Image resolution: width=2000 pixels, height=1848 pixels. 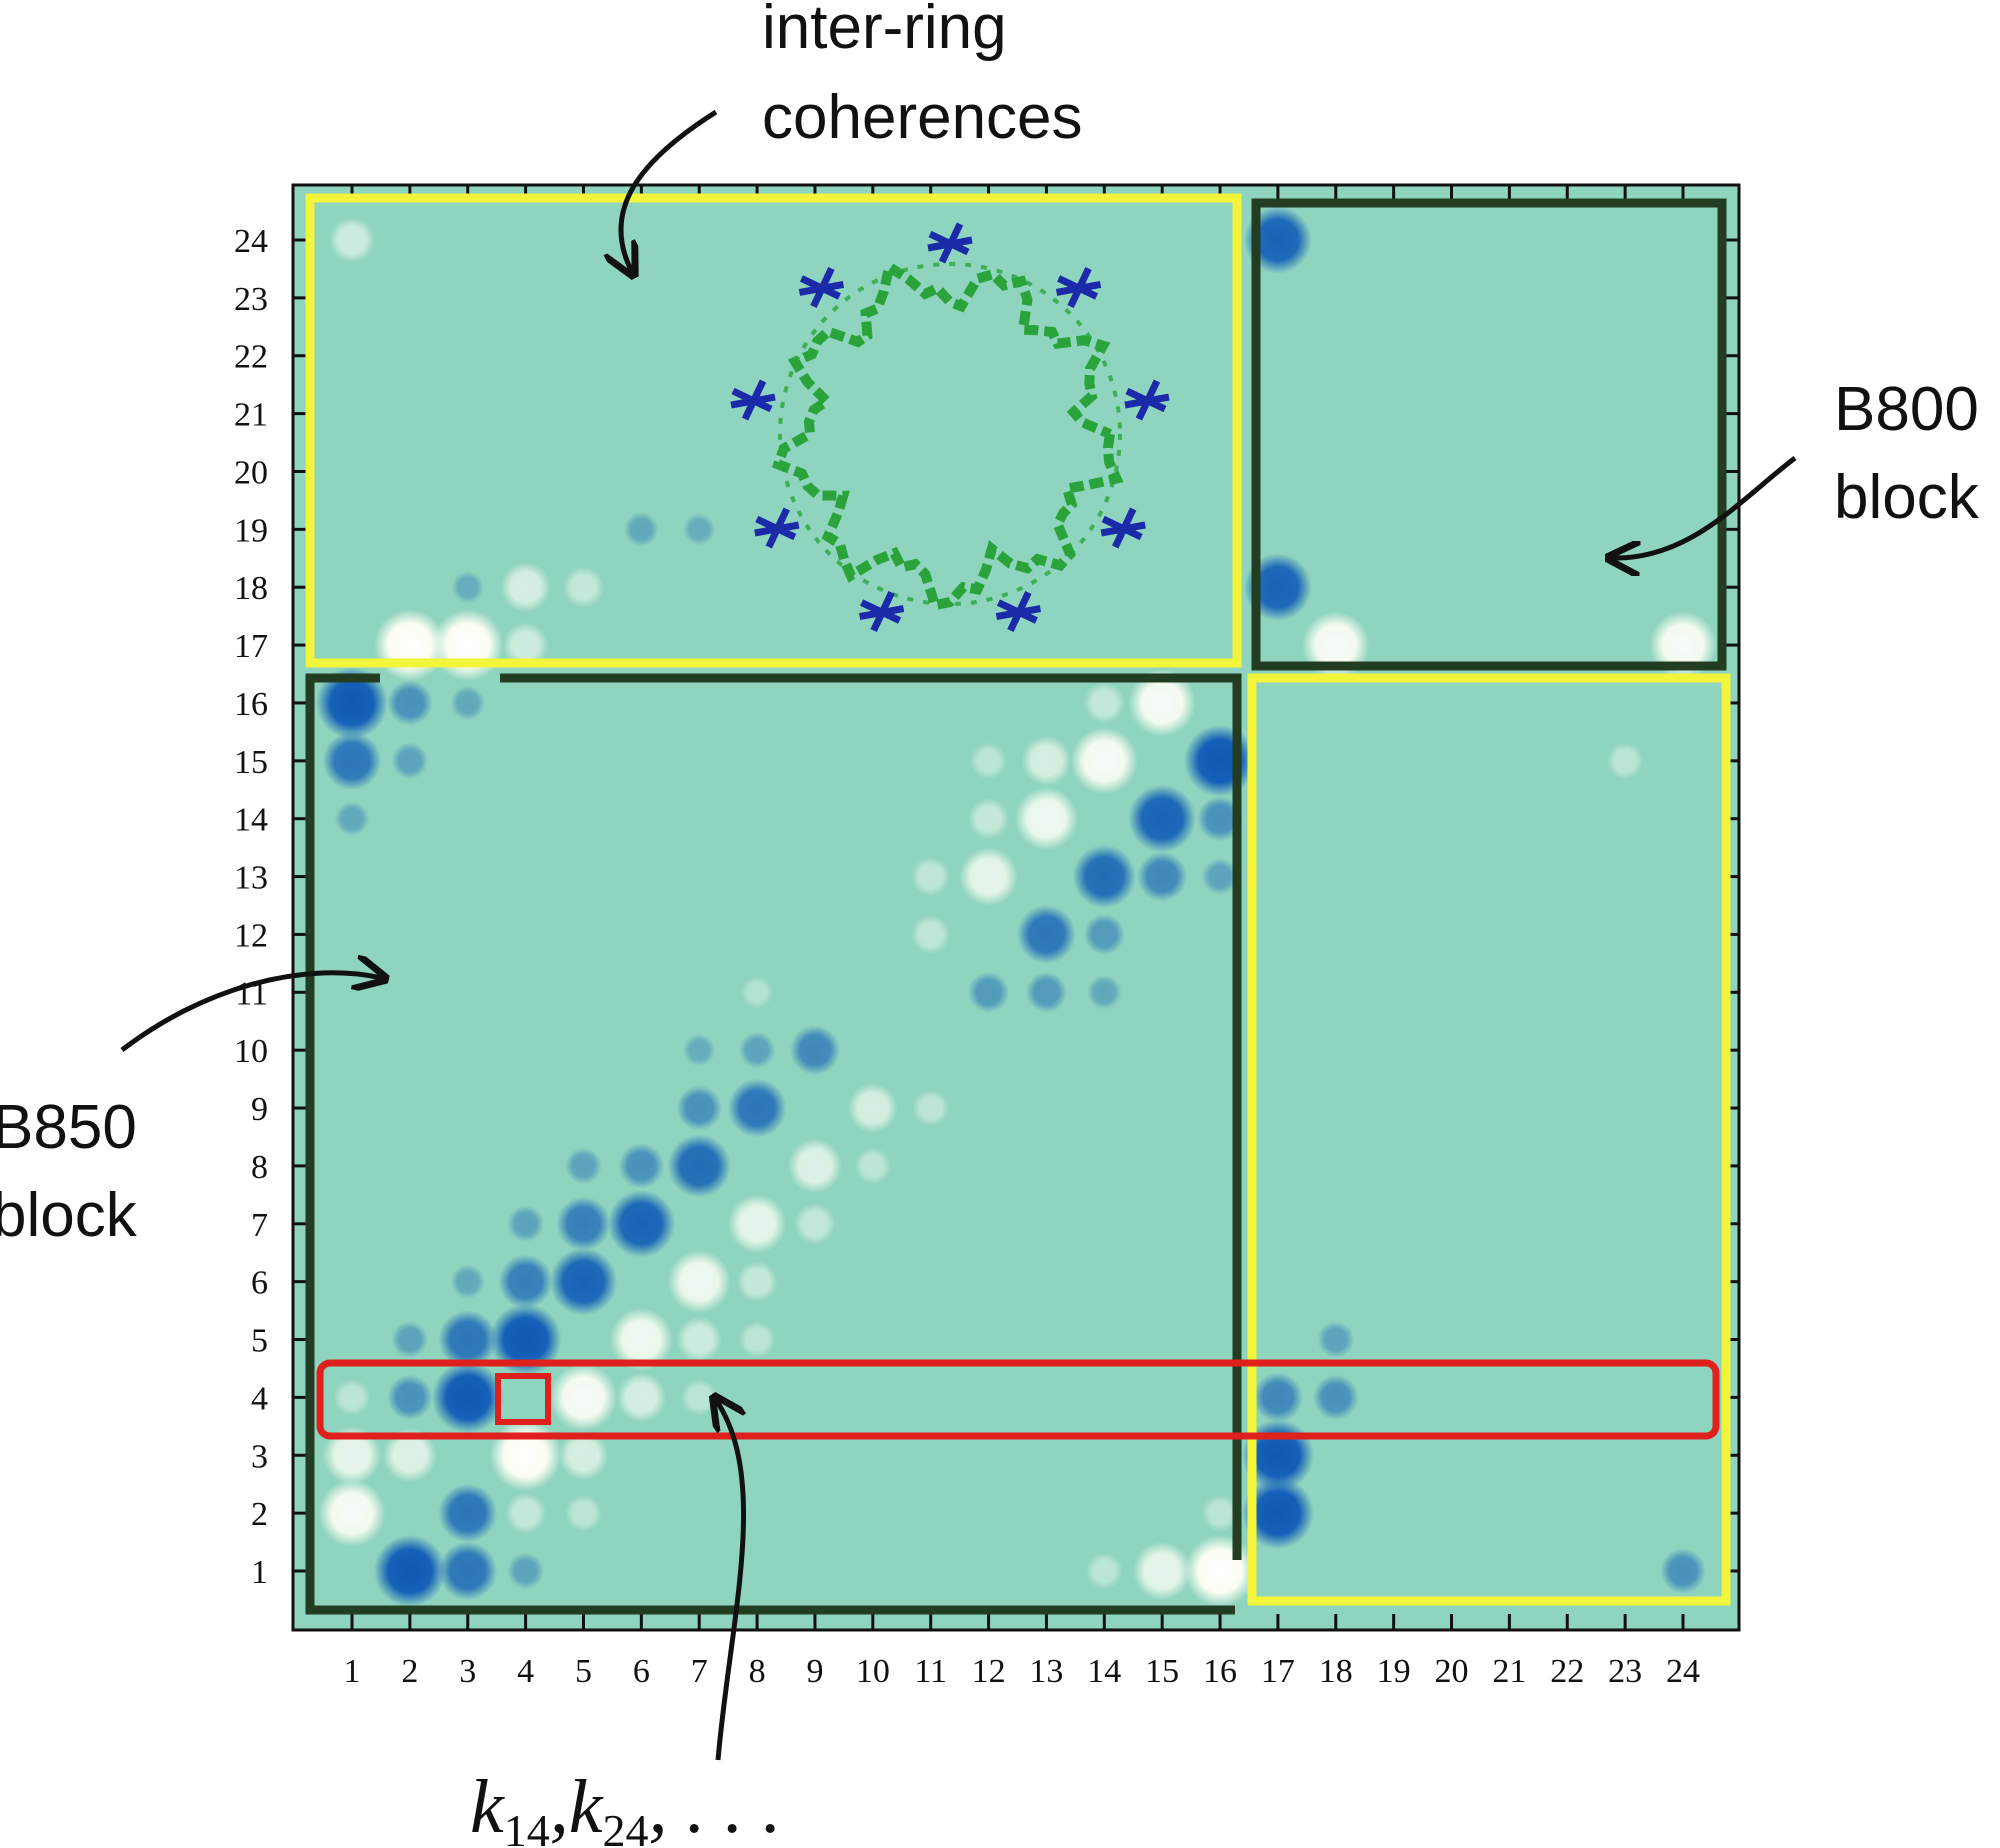 I want to click on x-tick-label: 23, so click(x=1625, y=1671).